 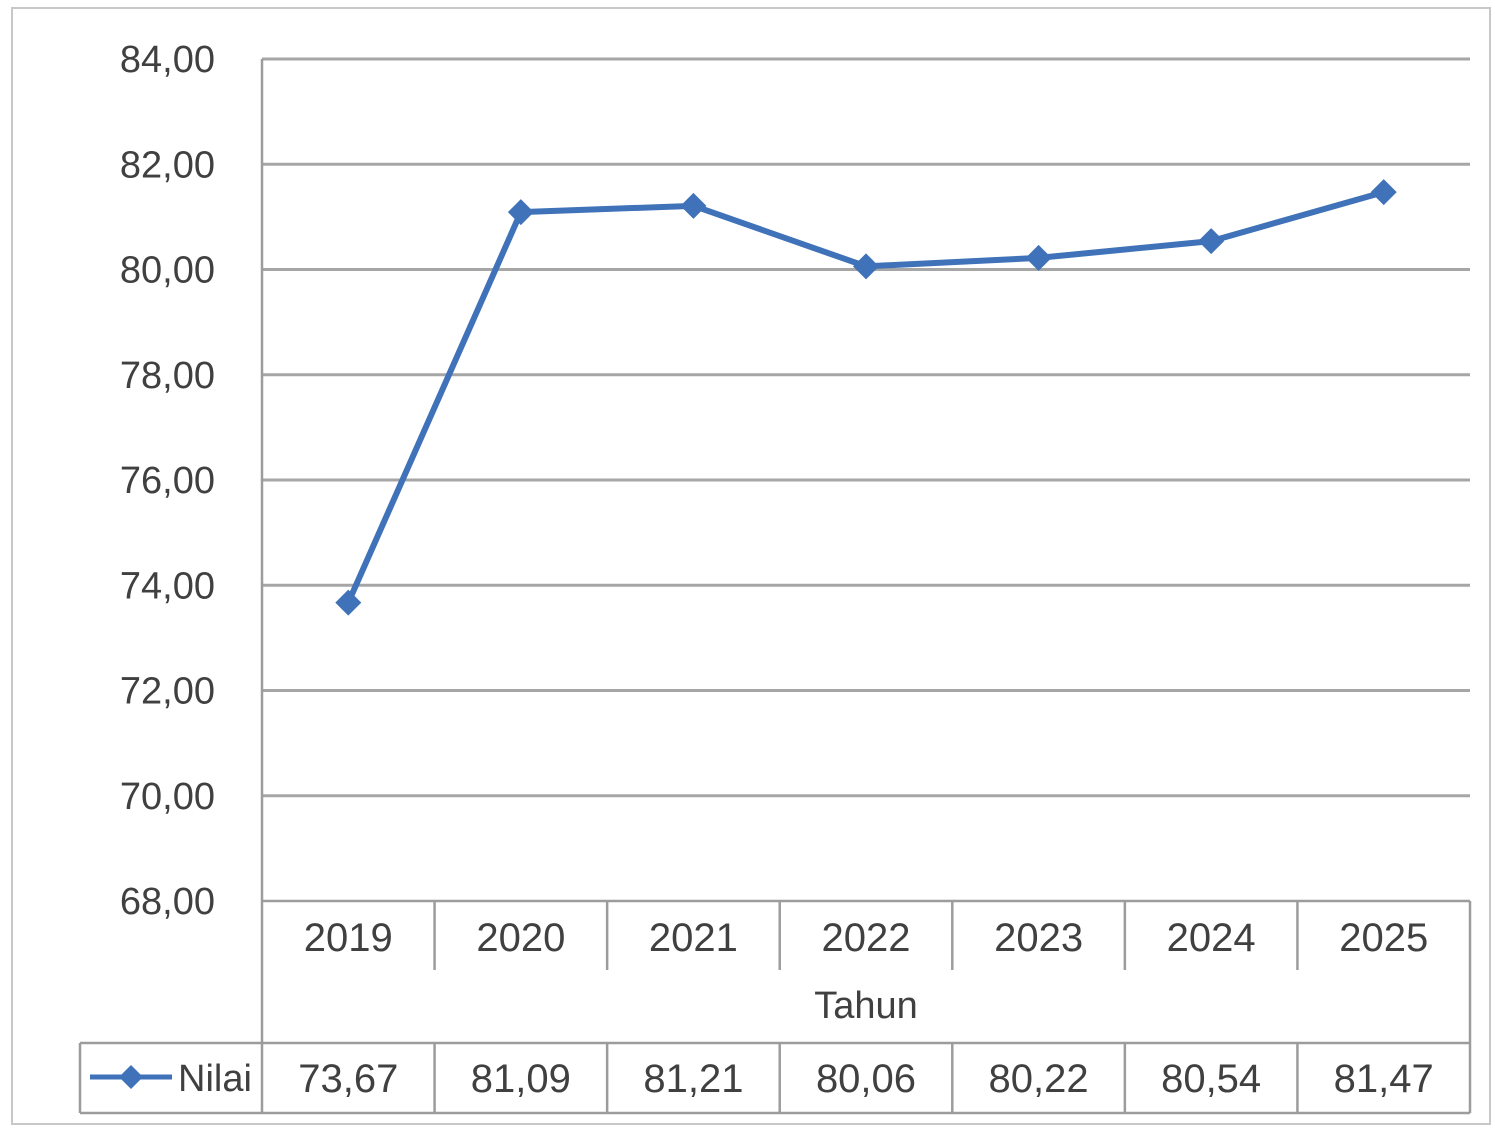 What do you see at coordinates (167, 902) in the screenshot?
I see `y-tick-label: 68,00` at bounding box center [167, 902].